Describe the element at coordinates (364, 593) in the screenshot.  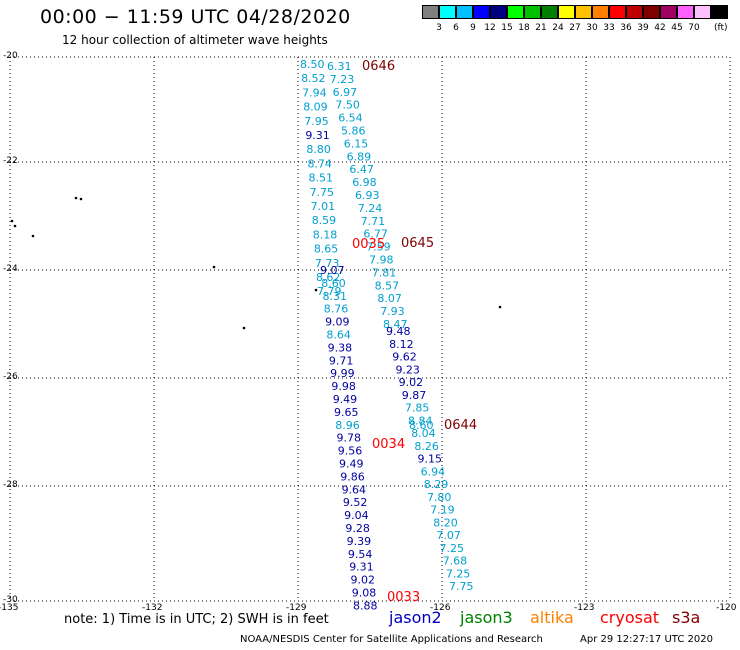
I see `track-value: 9.08` at that location.